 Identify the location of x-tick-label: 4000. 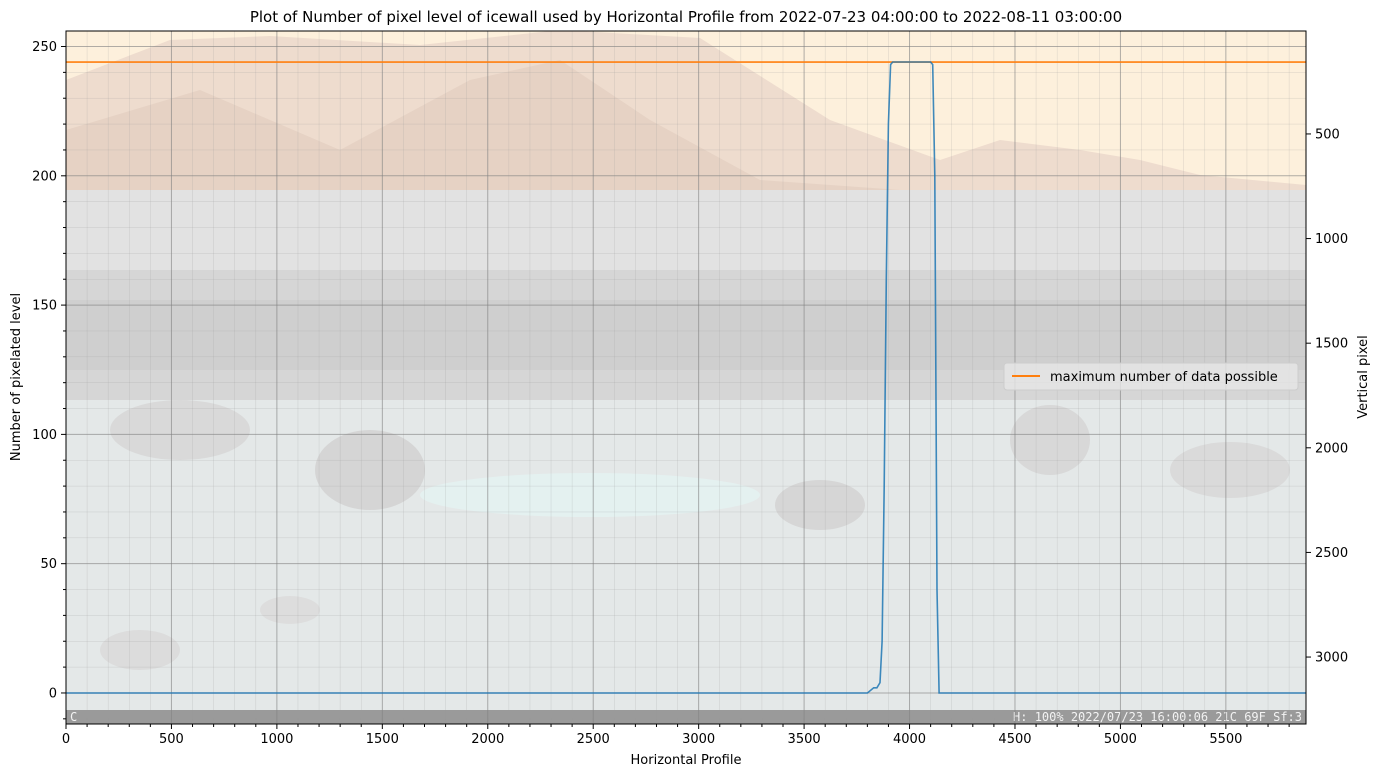
(909, 739).